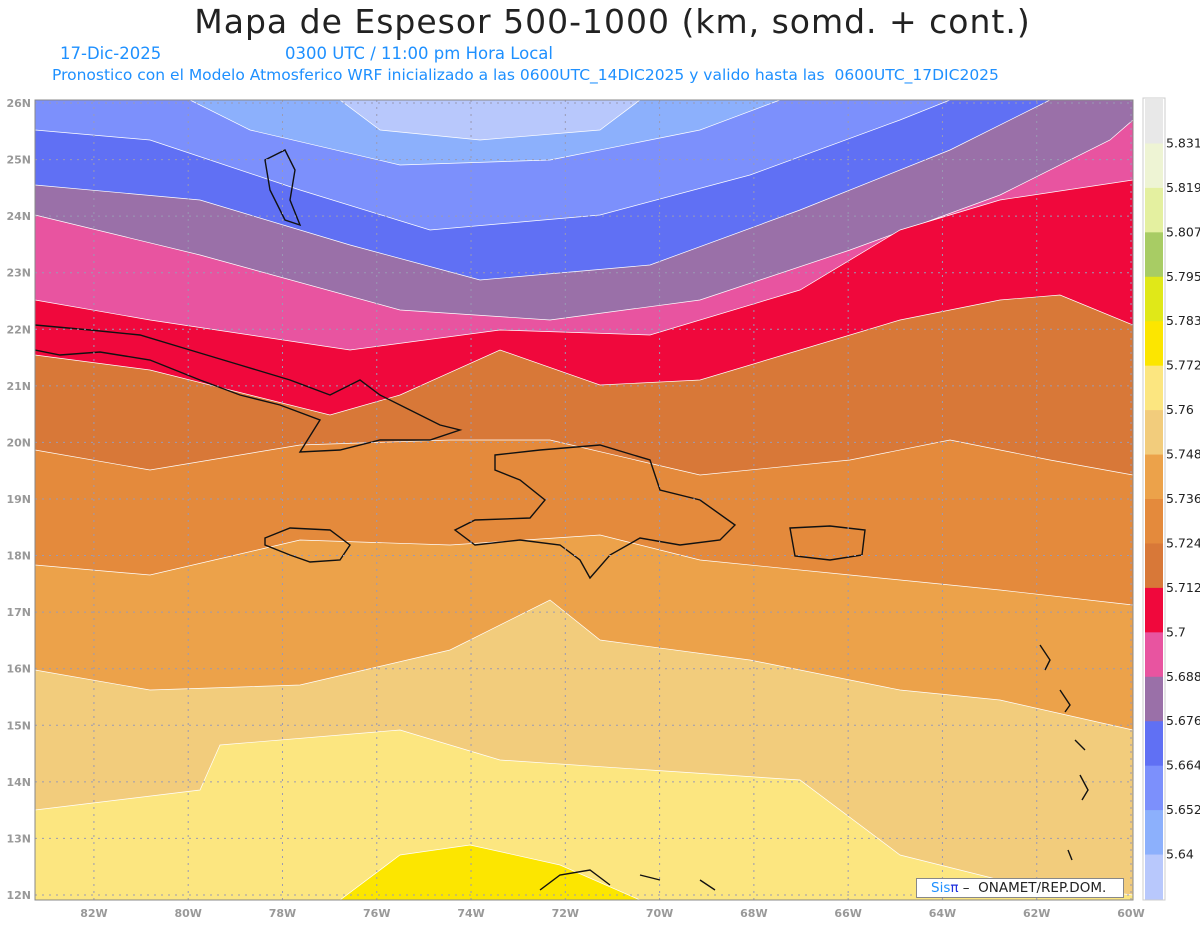  I want to click on legend-label: 5.807, so click(1183, 231).